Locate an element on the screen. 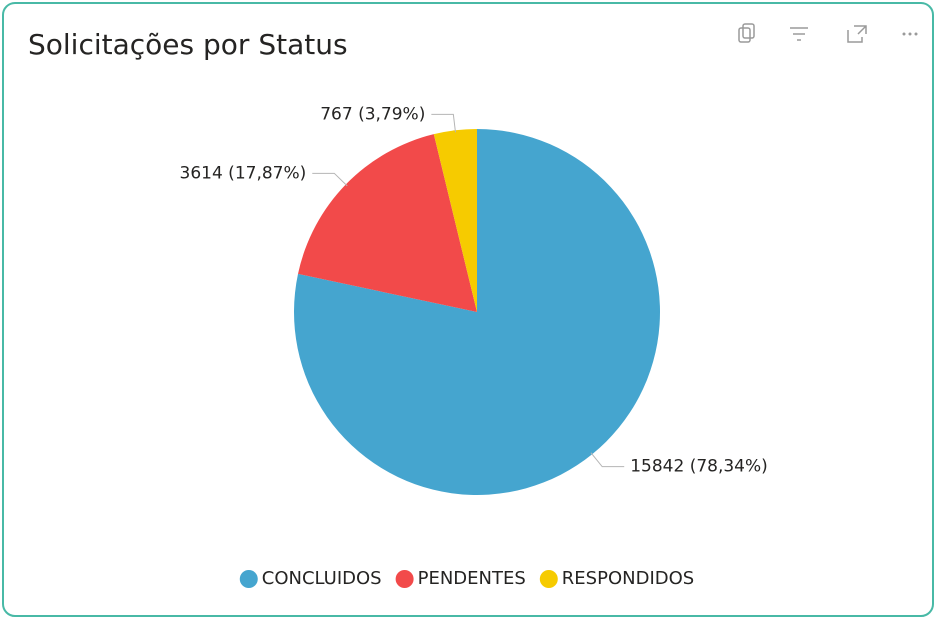  legend-label: RESPONDIDOS is located at coordinates (628, 578).